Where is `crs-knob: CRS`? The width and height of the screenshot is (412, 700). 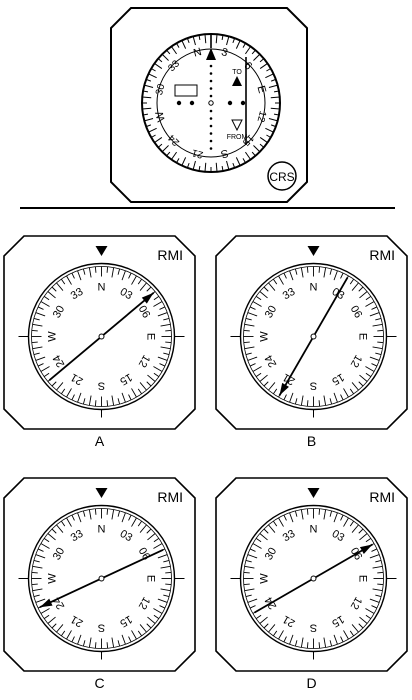
crs-knob: CRS is located at coordinates (282, 176).